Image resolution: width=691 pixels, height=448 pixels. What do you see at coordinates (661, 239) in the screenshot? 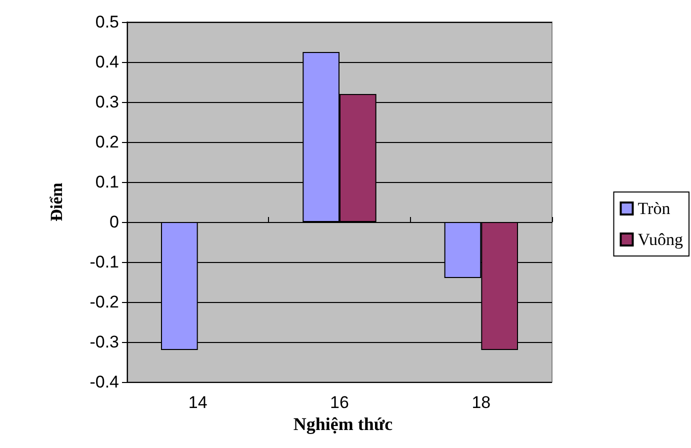
I see `legend-label: Vuông` at bounding box center [661, 239].